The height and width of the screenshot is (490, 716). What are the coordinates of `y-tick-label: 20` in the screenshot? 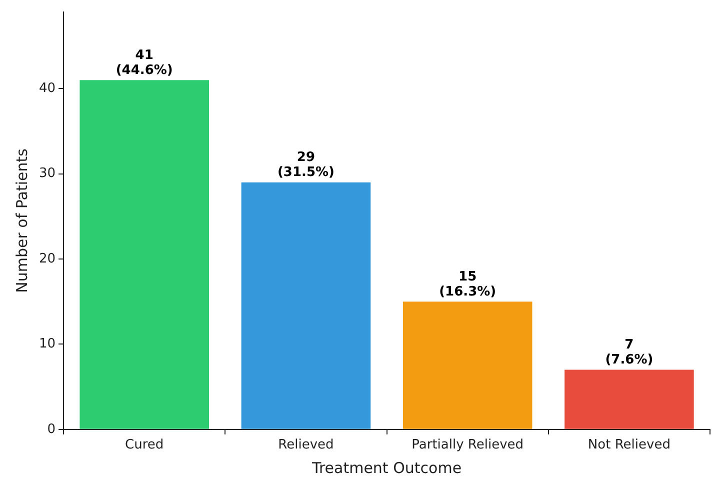 It's located at (47, 258).